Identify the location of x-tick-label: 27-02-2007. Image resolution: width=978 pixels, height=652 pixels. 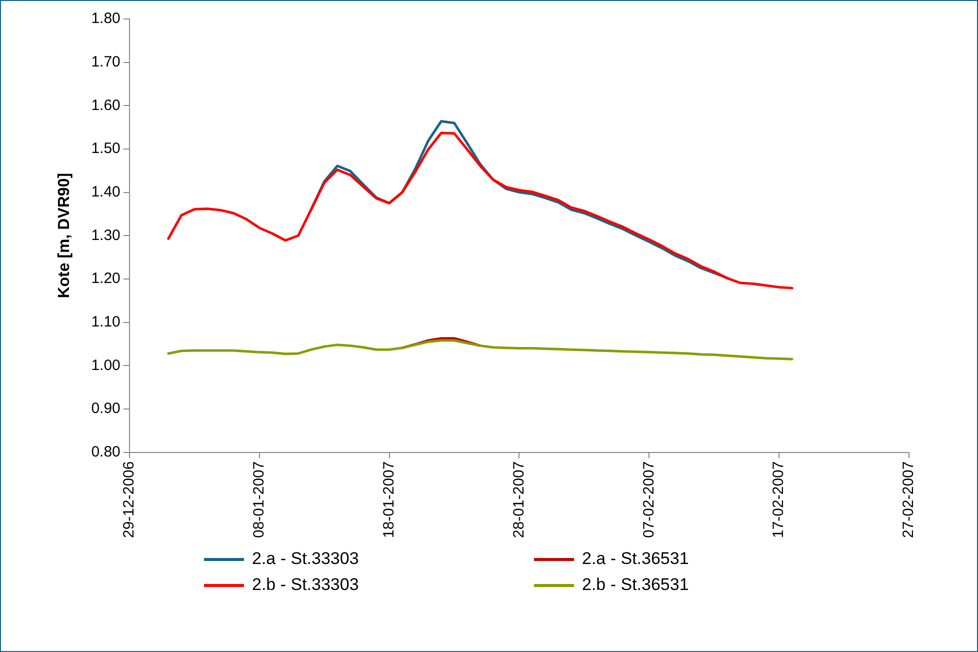
(909, 499).